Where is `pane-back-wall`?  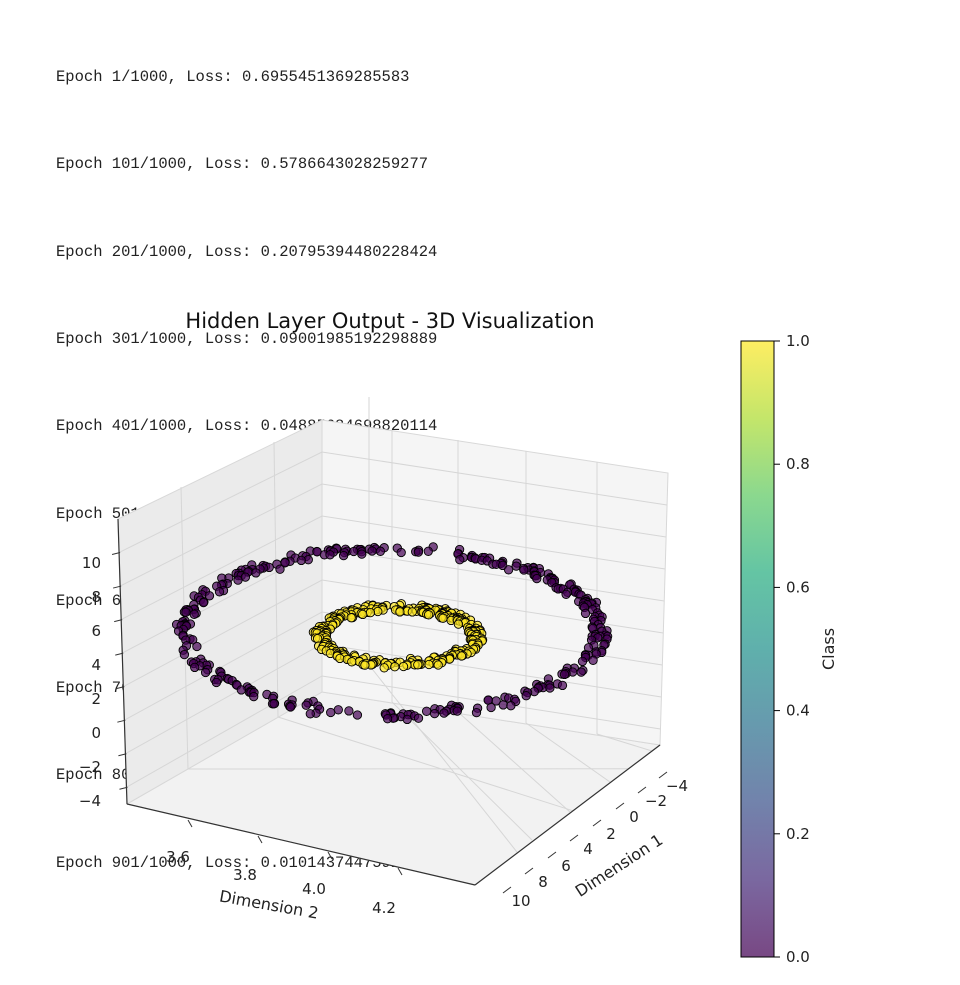
pane-back-wall is located at coordinates (495, 582).